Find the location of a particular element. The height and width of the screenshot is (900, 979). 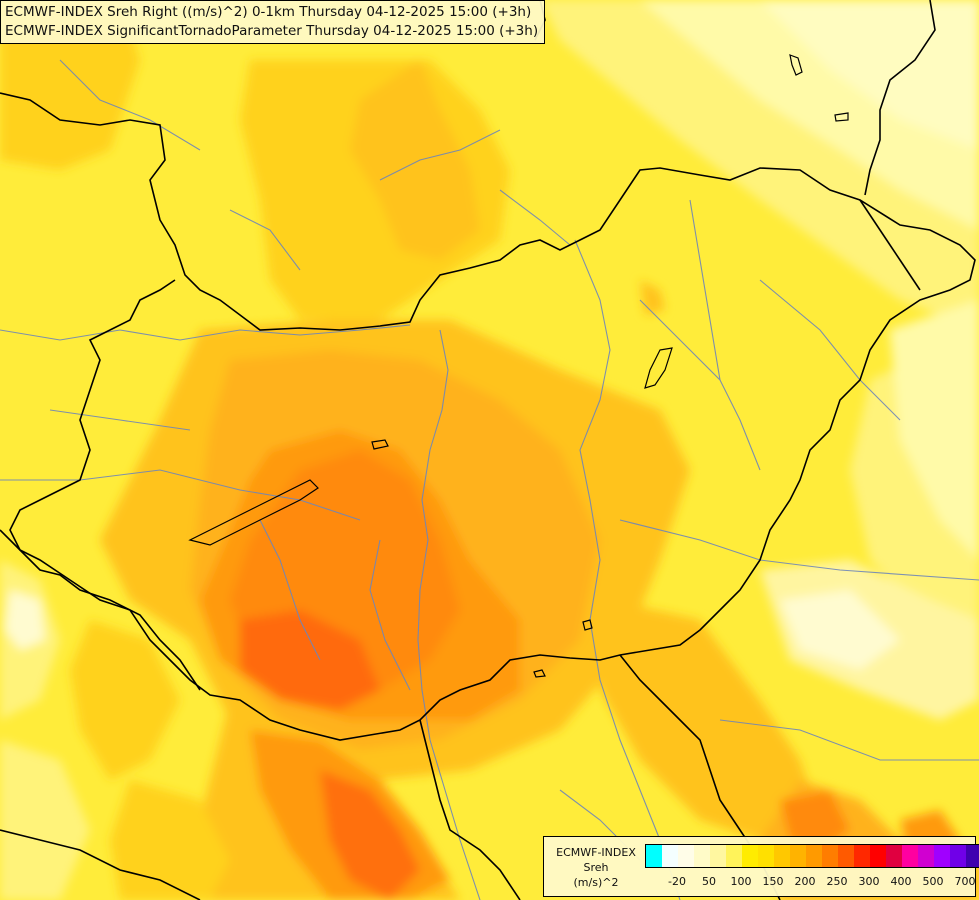

legend-tick-label: 100 is located at coordinates (741, 881).